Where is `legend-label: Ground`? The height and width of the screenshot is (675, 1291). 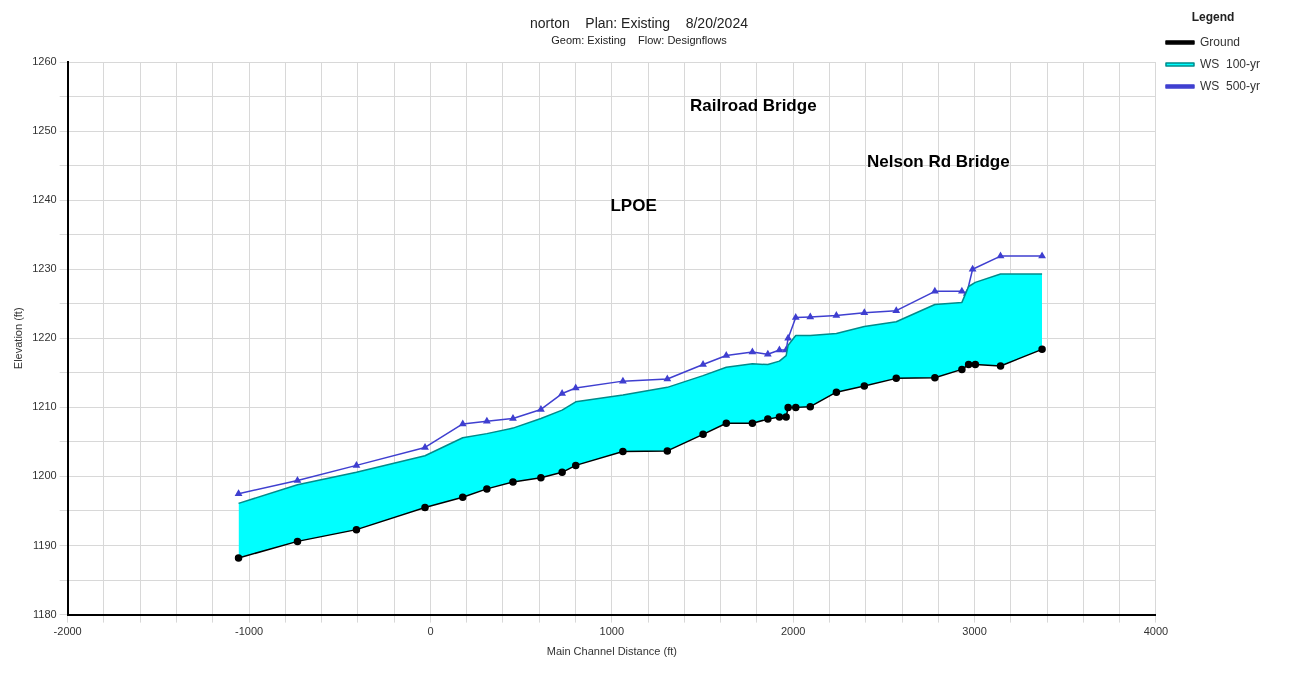
legend-label: Ground is located at coordinates (1220, 41).